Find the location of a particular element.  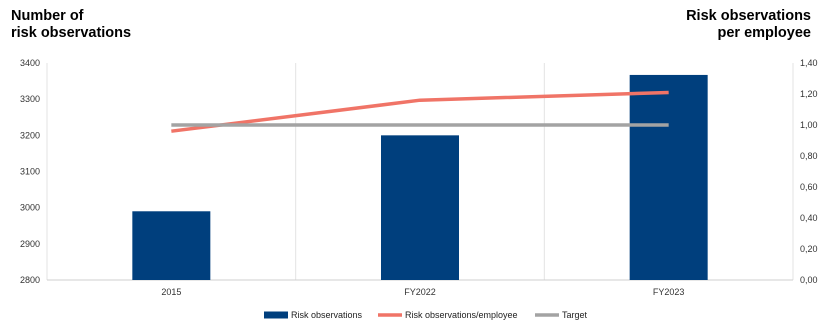

x-tick-label: FY2022 is located at coordinates (420, 292).